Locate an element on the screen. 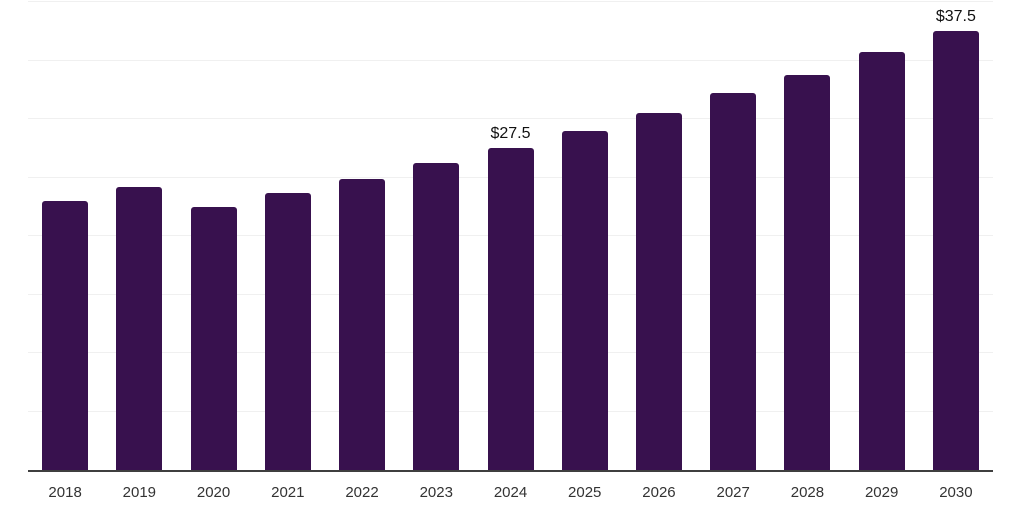 Image resolution: width=1024 pixels, height=512 pixels. bar-value-label-2024: $27.5 is located at coordinates (510, 134).